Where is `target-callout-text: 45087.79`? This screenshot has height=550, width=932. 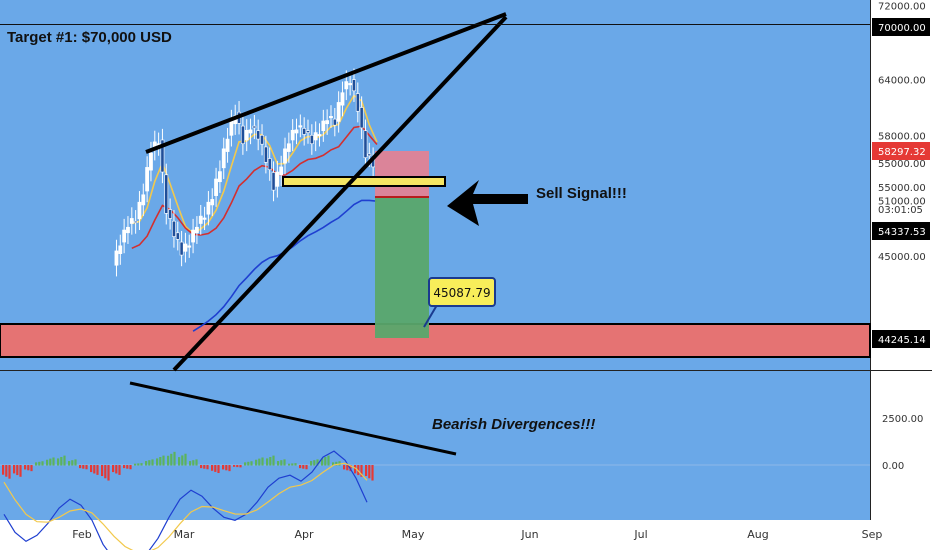
target-callout-text: 45087.79 is located at coordinates (461, 293).